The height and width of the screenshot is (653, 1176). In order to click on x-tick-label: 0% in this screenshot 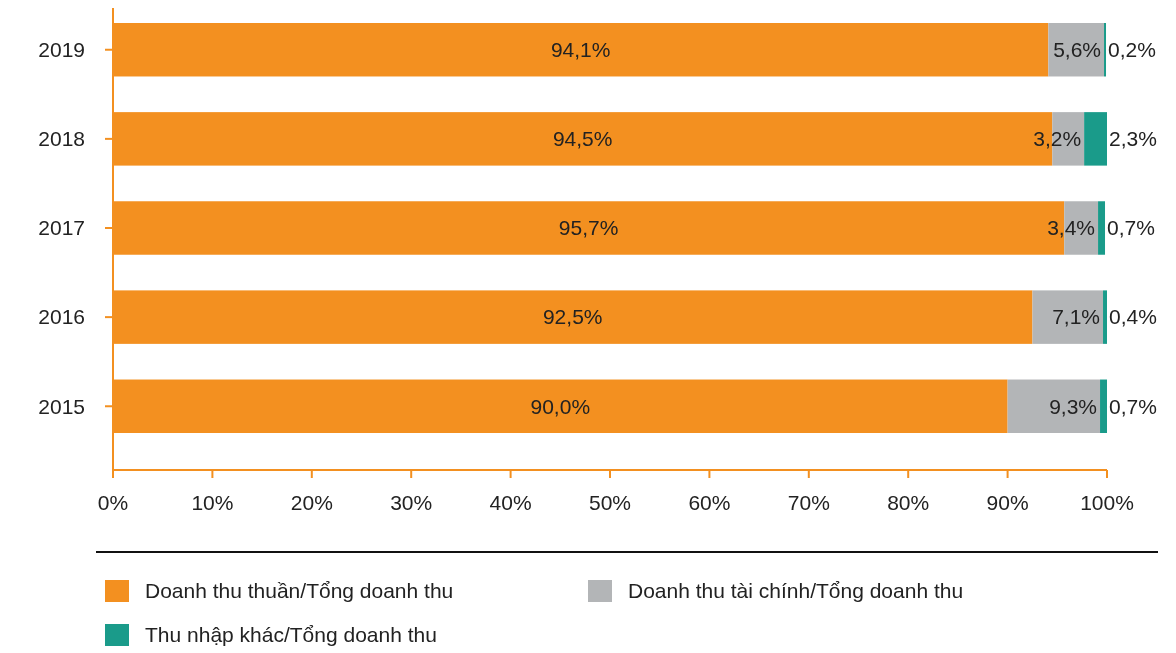, I will do `click(113, 503)`.